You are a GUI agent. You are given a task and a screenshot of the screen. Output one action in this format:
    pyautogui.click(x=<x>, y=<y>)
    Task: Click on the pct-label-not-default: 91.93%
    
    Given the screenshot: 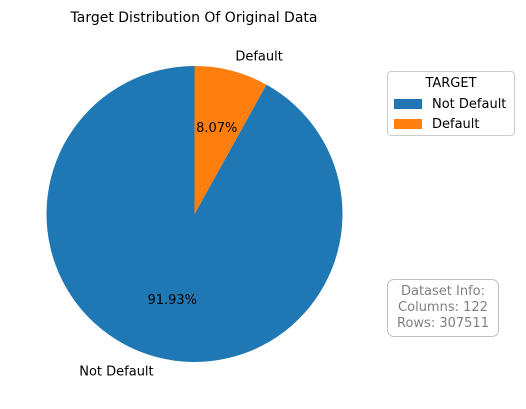 What is the action you would take?
    pyautogui.click(x=172, y=300)
    